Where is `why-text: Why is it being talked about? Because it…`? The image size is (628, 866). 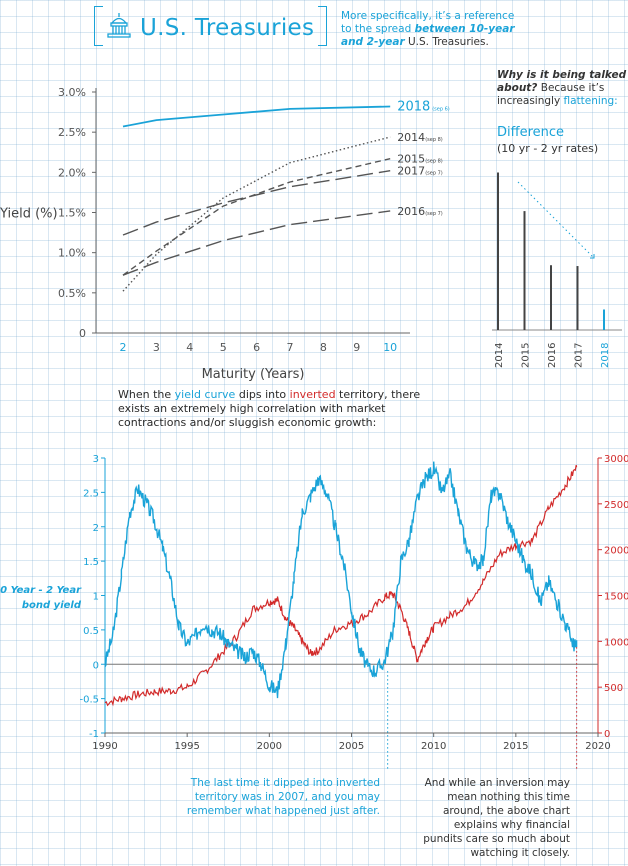 why-text: Why is it being talked about? Because it… is located at coordinates (562, 88).